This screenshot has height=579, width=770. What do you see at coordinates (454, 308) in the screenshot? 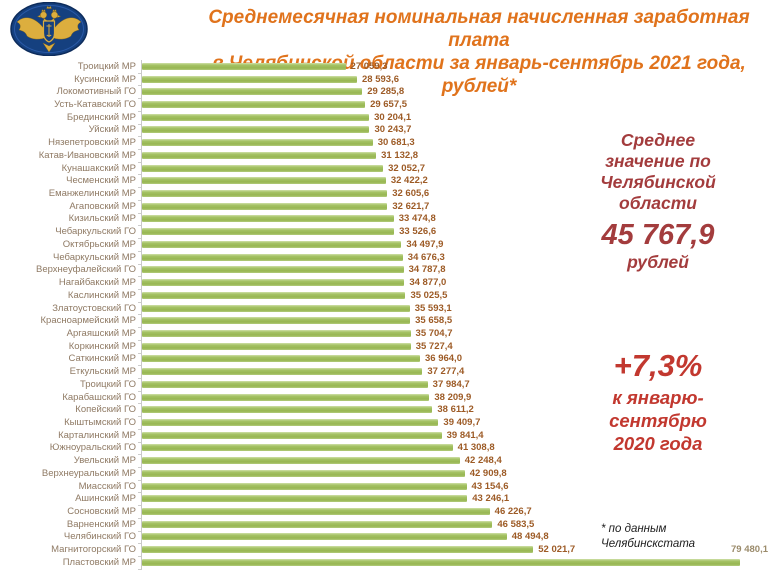
I see `bar-area: 35 593,1` at bounding box center [454, 308].